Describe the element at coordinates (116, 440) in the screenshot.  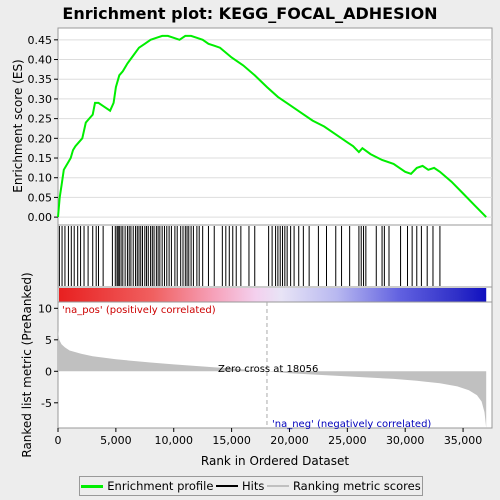
I see `x-tick-label: 5,000` at that location.